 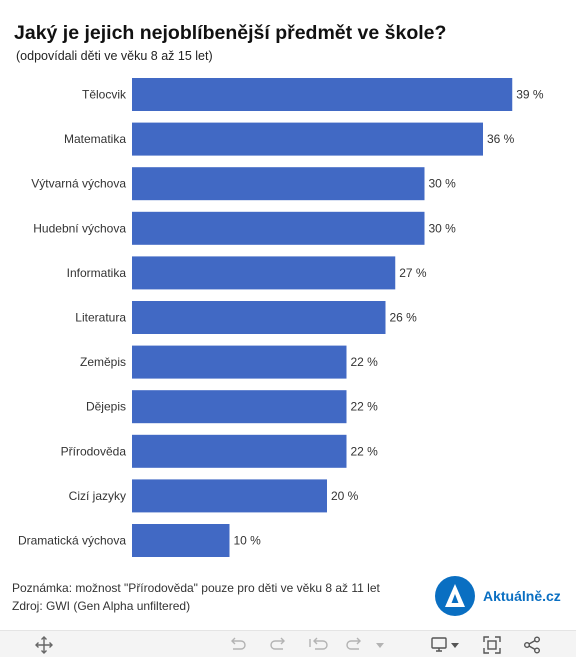 I want to click on brand-a-icon, so click(x=455, y=595).